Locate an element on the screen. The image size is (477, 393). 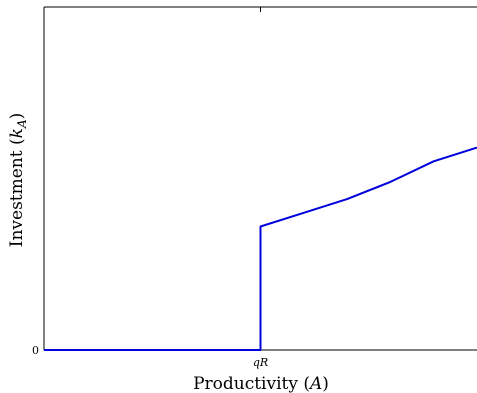
y-axis-label-text: Investment is located at coordinates (17, 198).